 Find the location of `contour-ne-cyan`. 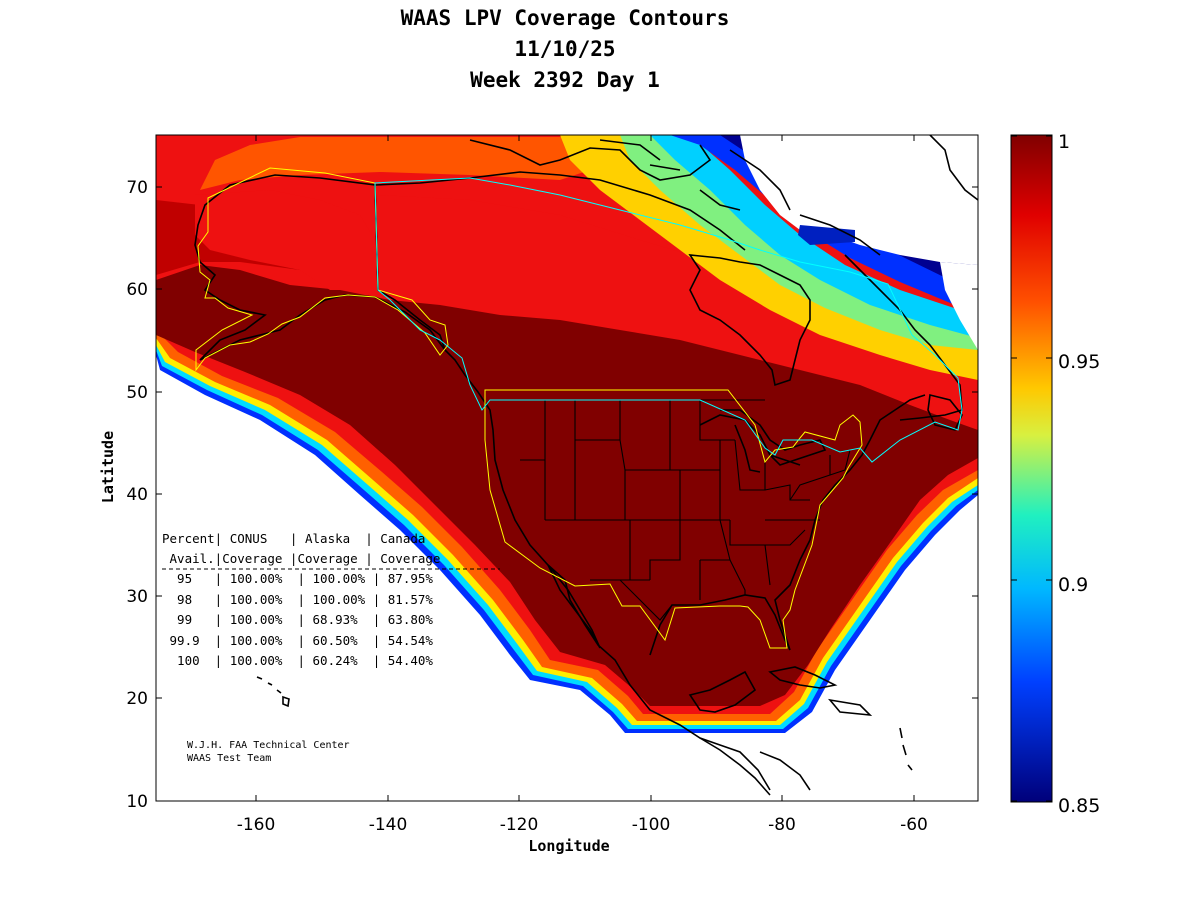

contour-ne-cyan is located at coordinates (814, 236).